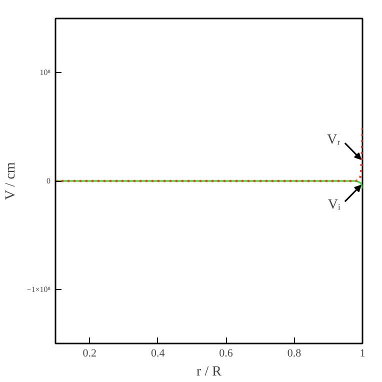 The height and width of the screenshot is (382, 382). I want to click on y-tick-label: 10⁸, so click(45, 73).